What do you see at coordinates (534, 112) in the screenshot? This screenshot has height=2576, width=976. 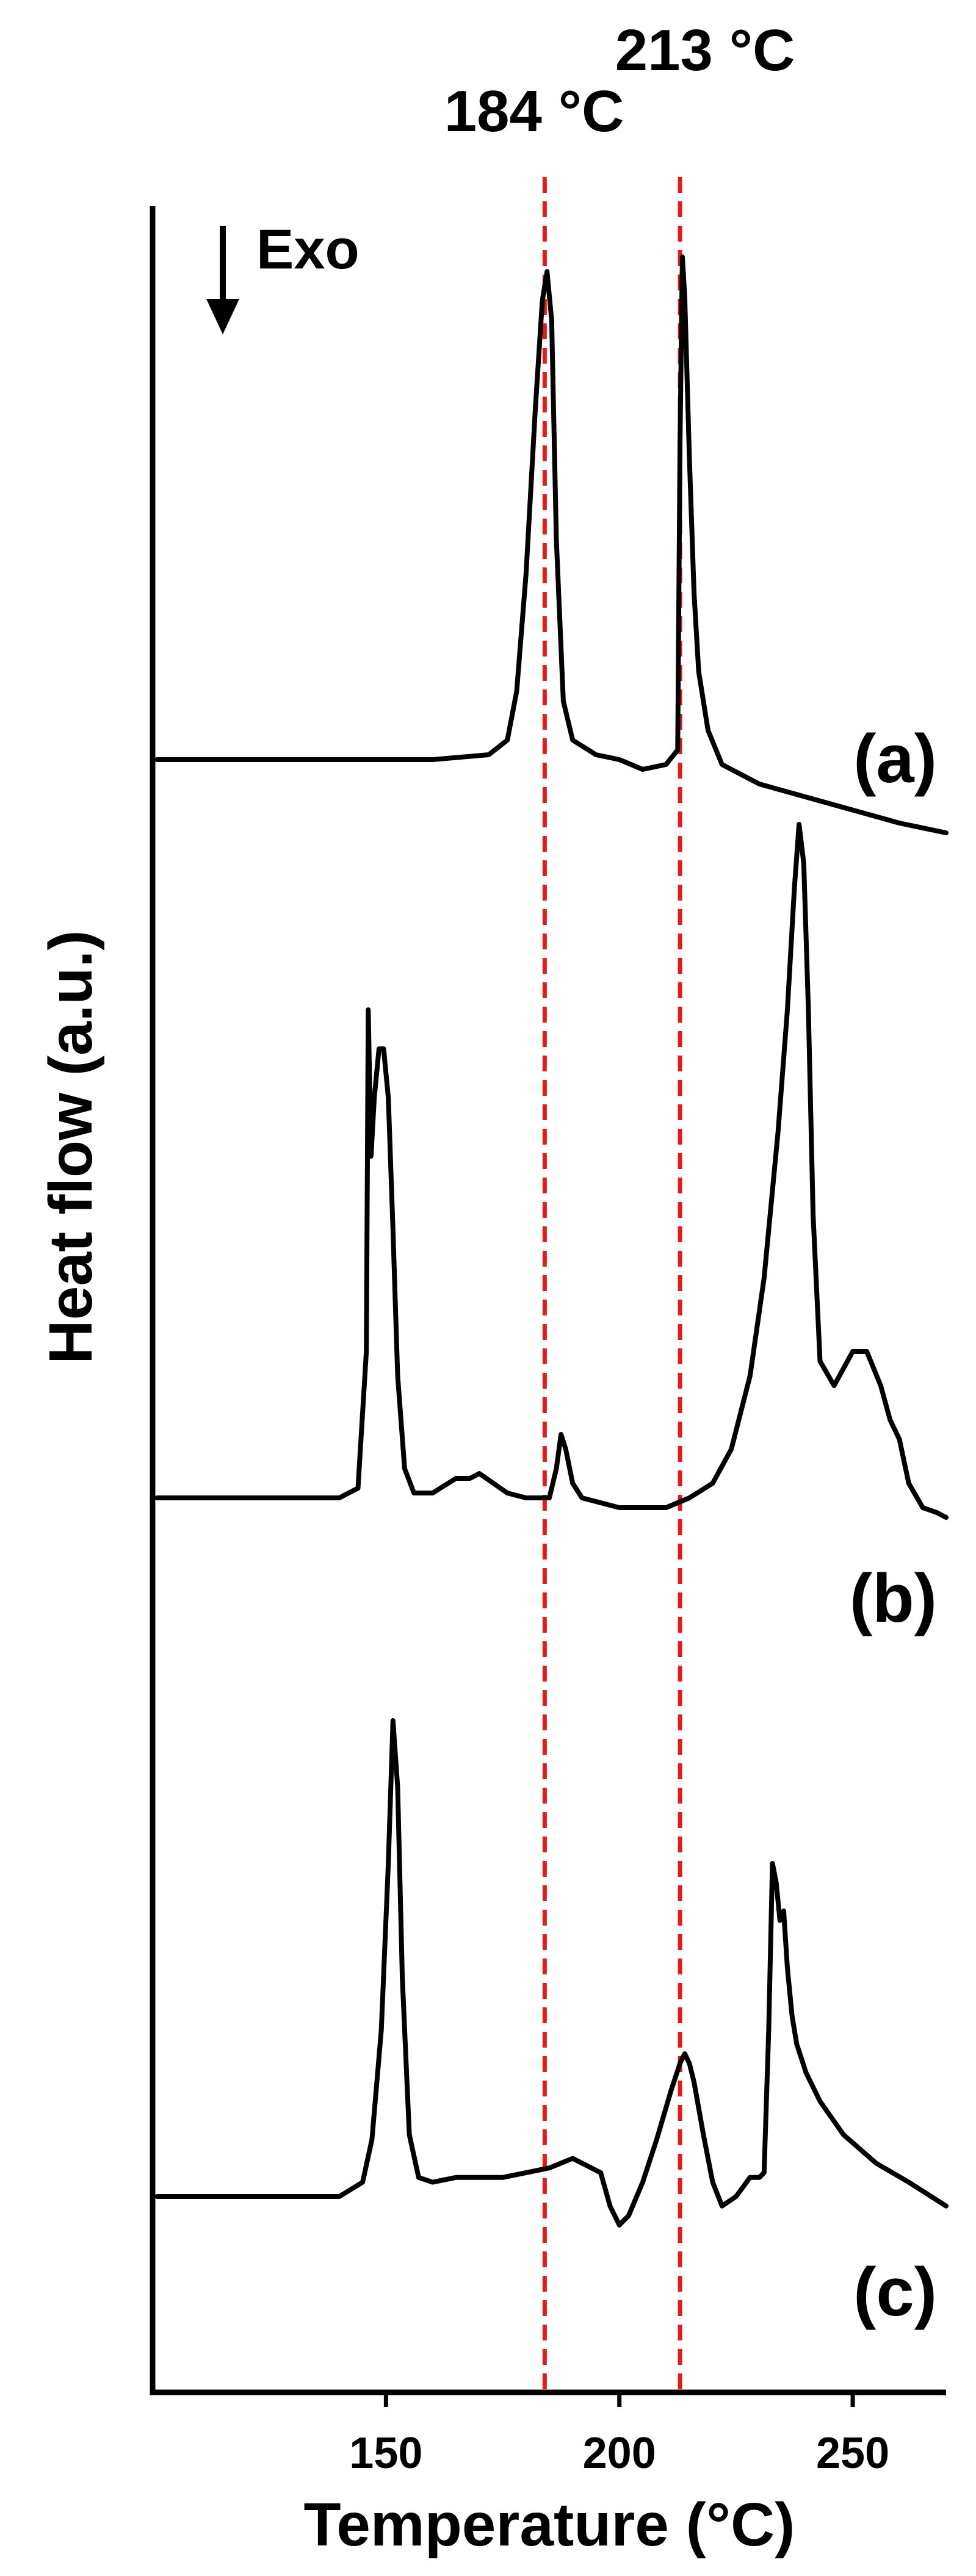 I see `reference-label-184: 184 °C` at bounding box center [534, 112].